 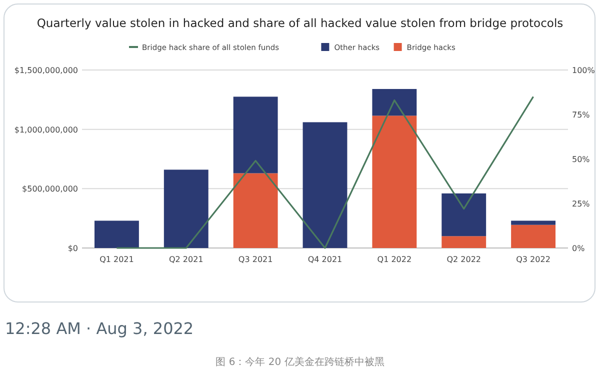 What do you see at coordinates (46, 129) in the screenshot?
I see `y-tick-label: $1,000,000,000` at bounding box center [46, 129].